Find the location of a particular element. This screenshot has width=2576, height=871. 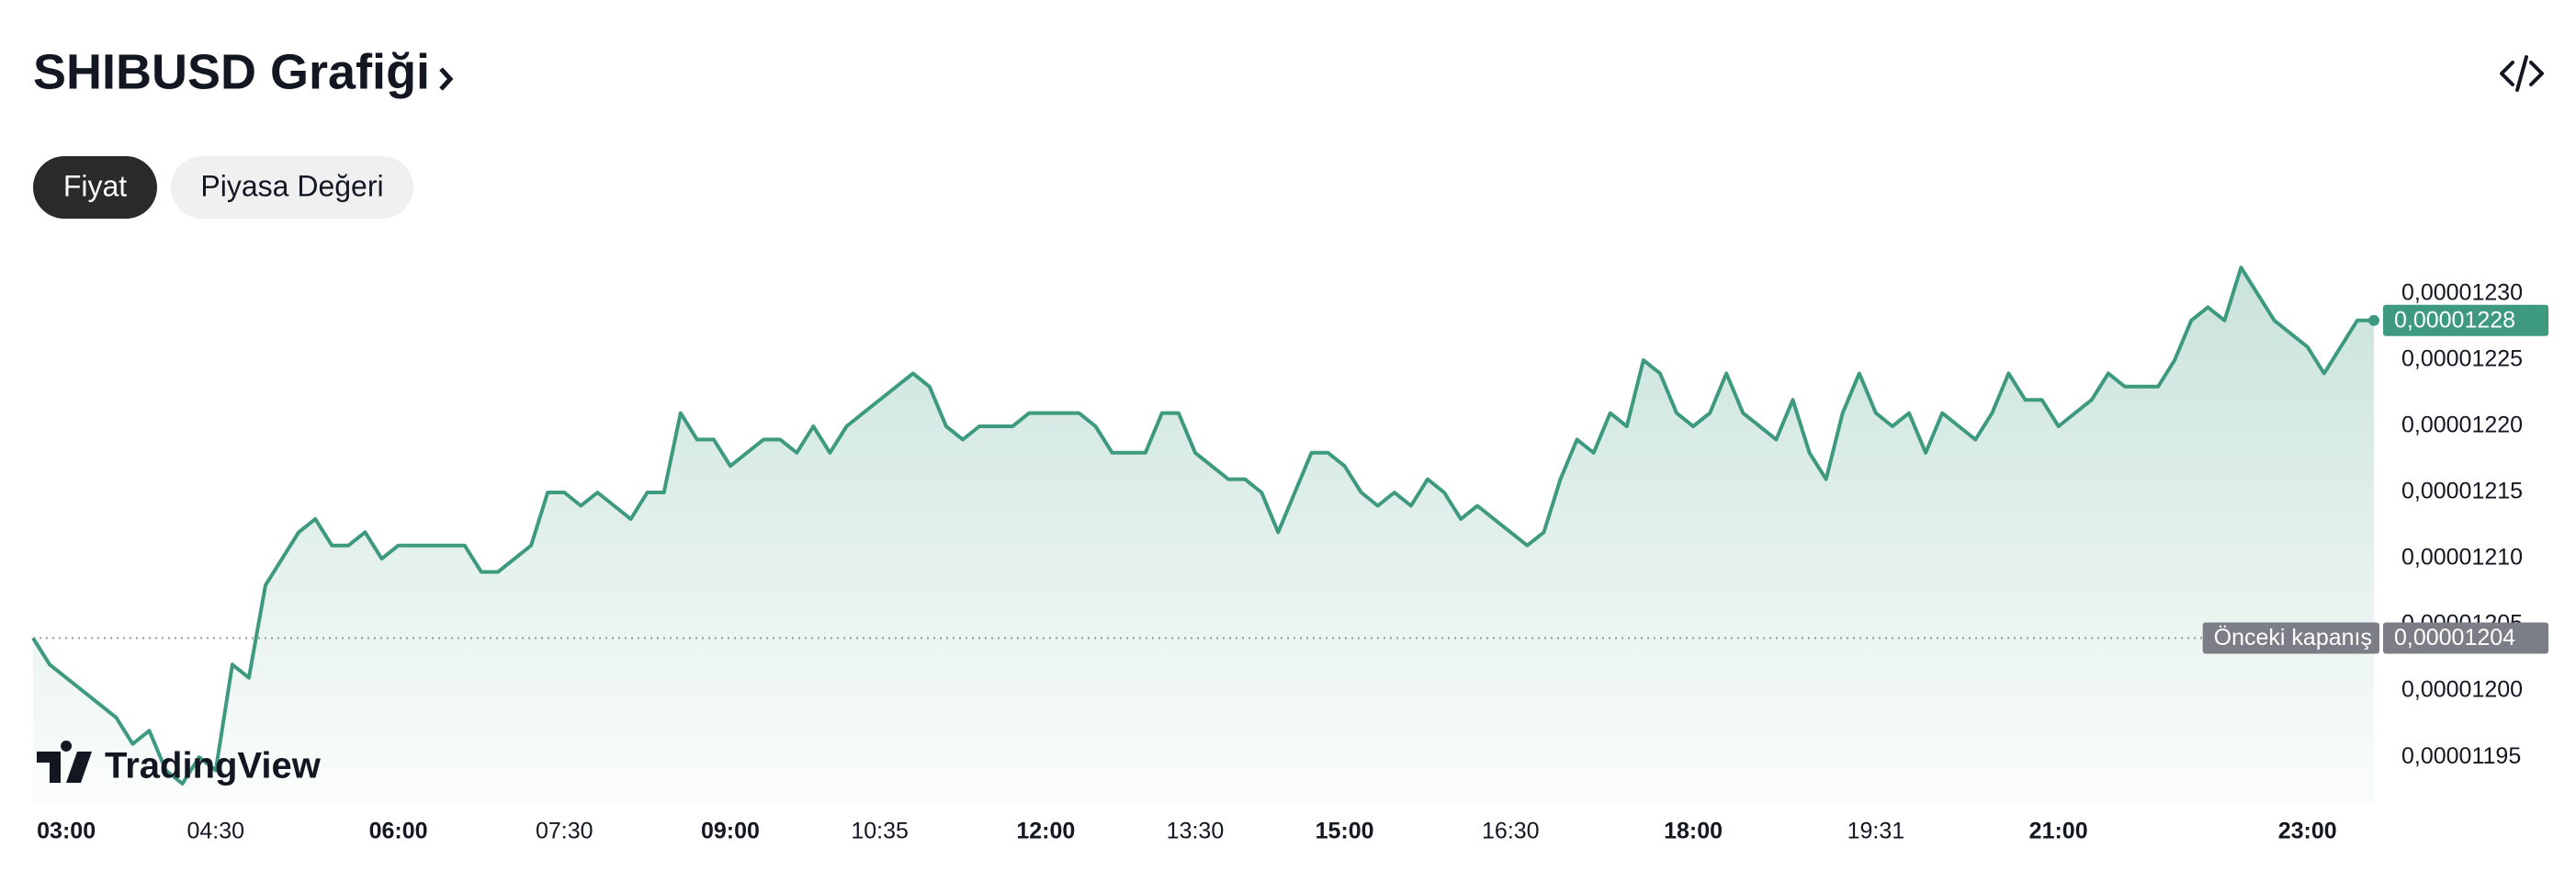

code-icon is located at coordinates (2522, 73).